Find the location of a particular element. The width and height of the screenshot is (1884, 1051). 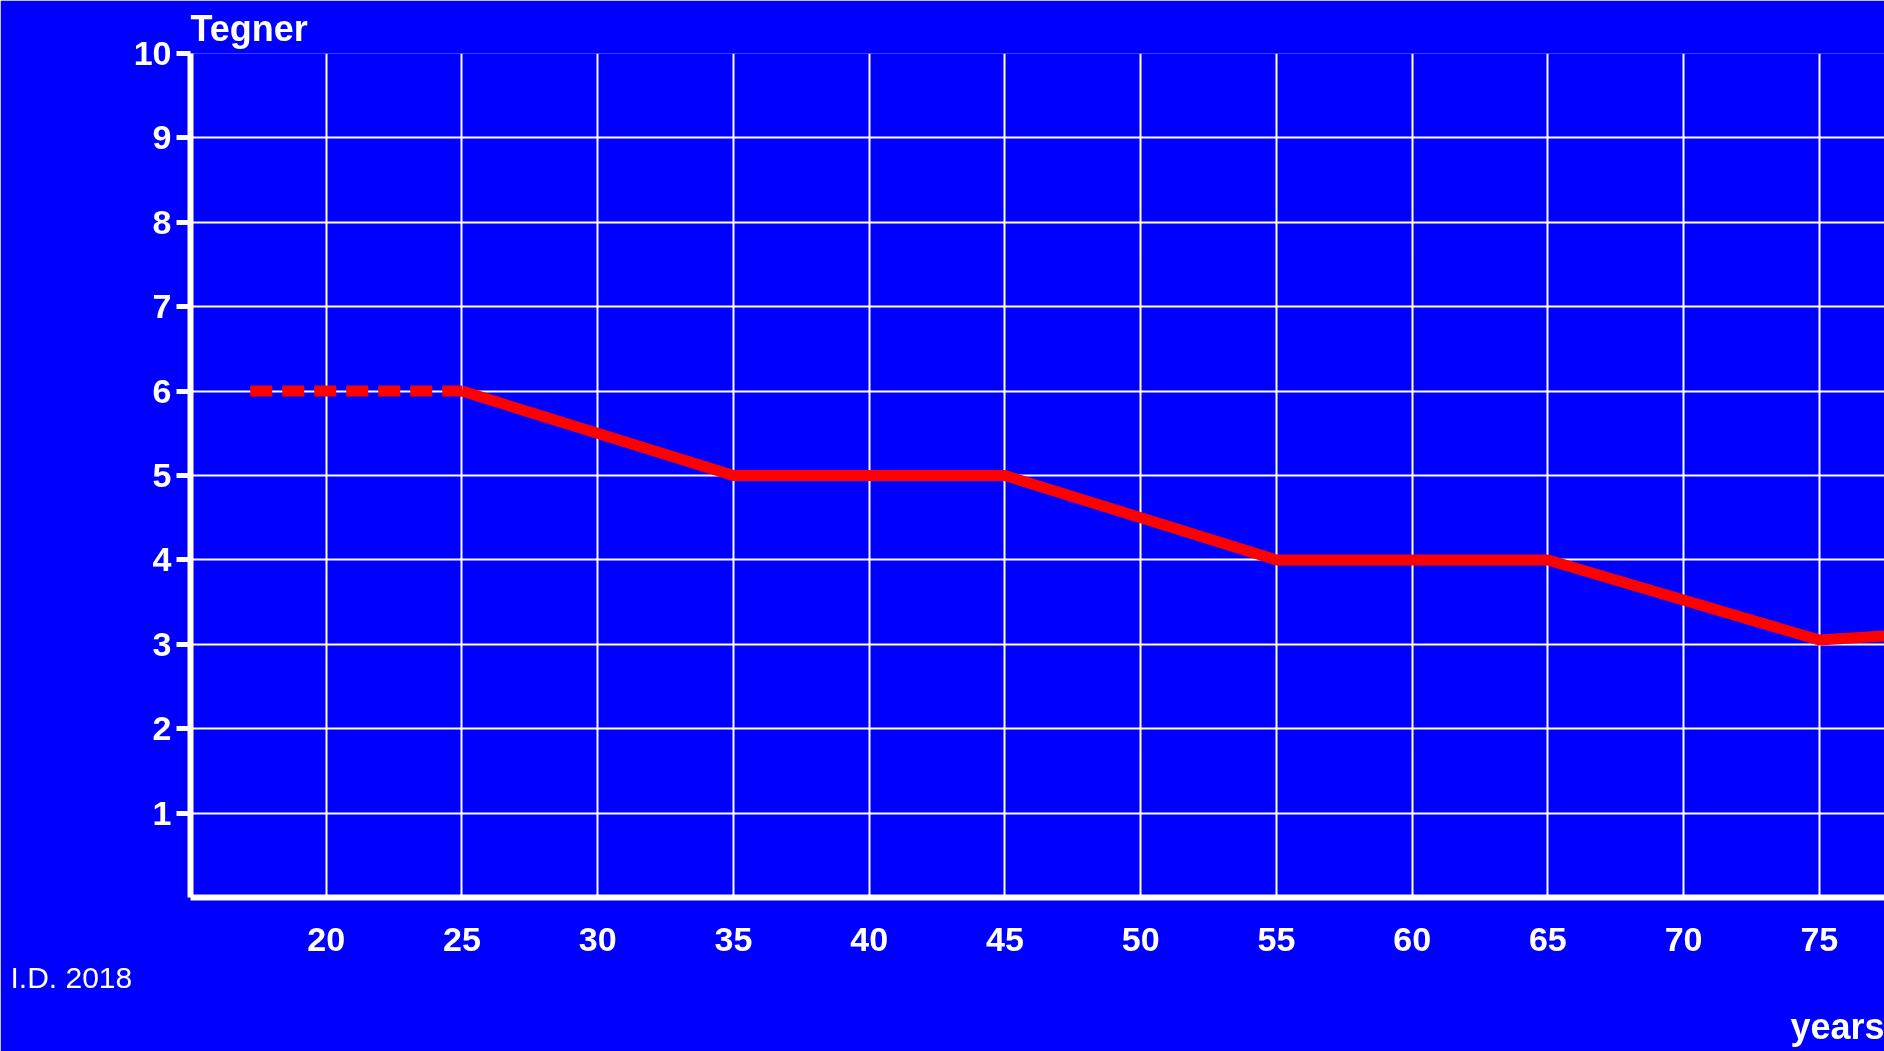

x-tick-label: 30 is located at coordinates (597, 938).